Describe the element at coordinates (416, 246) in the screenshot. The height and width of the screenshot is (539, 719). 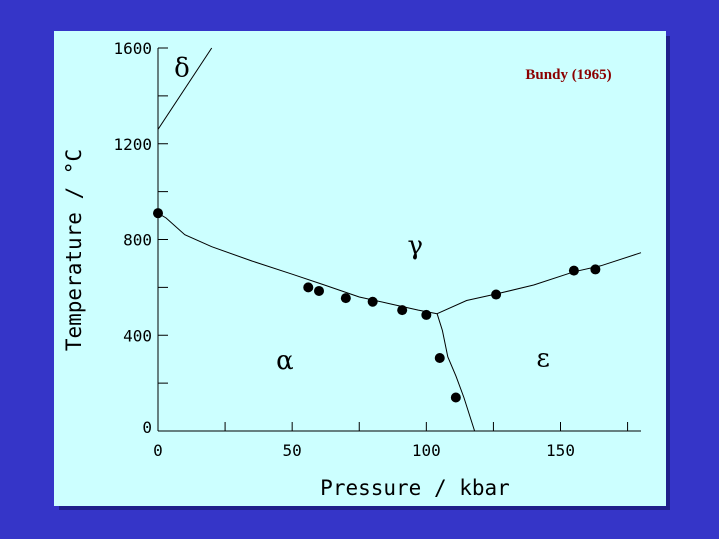
I see `gamma-phase-label: γ` at that location.